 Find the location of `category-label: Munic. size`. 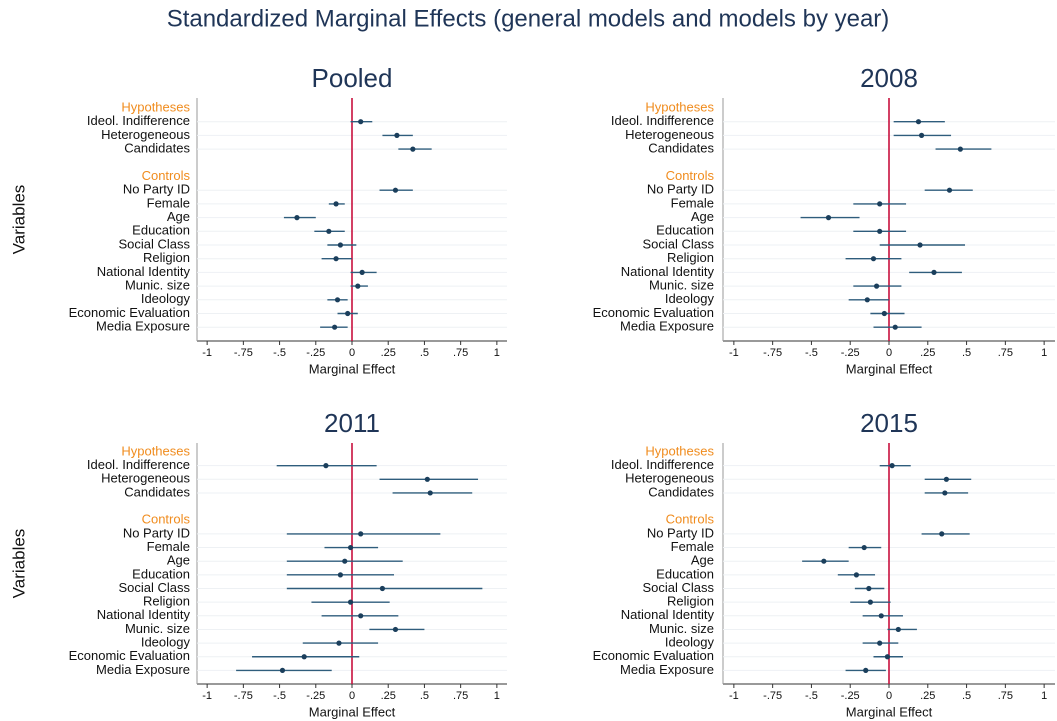

category-label: Munic. size is located at coordinates (157, 285).